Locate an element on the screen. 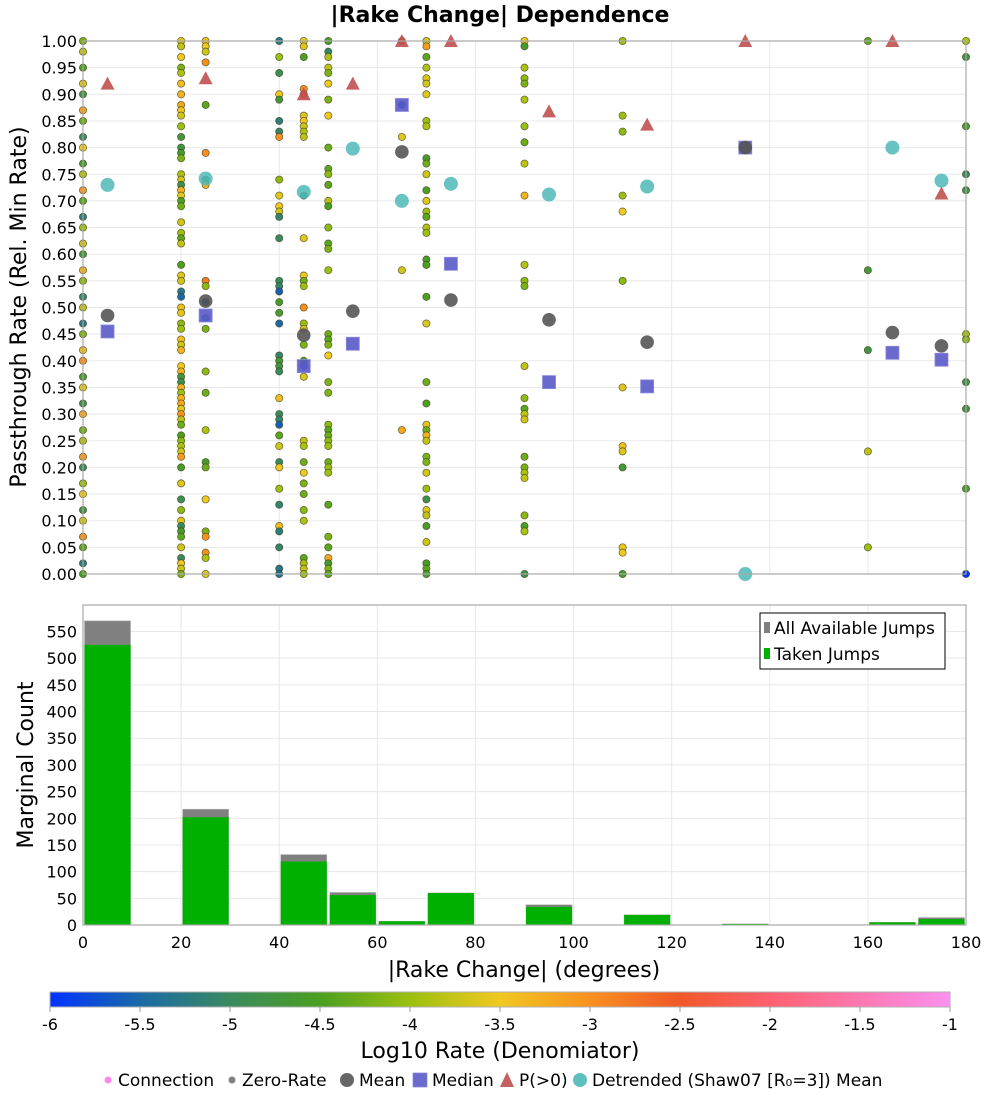 Image resolution: width=1000 pixels, height=1100 pixels. scatter-y-tick-label: 0.60 is located at coordinates (59, 254).